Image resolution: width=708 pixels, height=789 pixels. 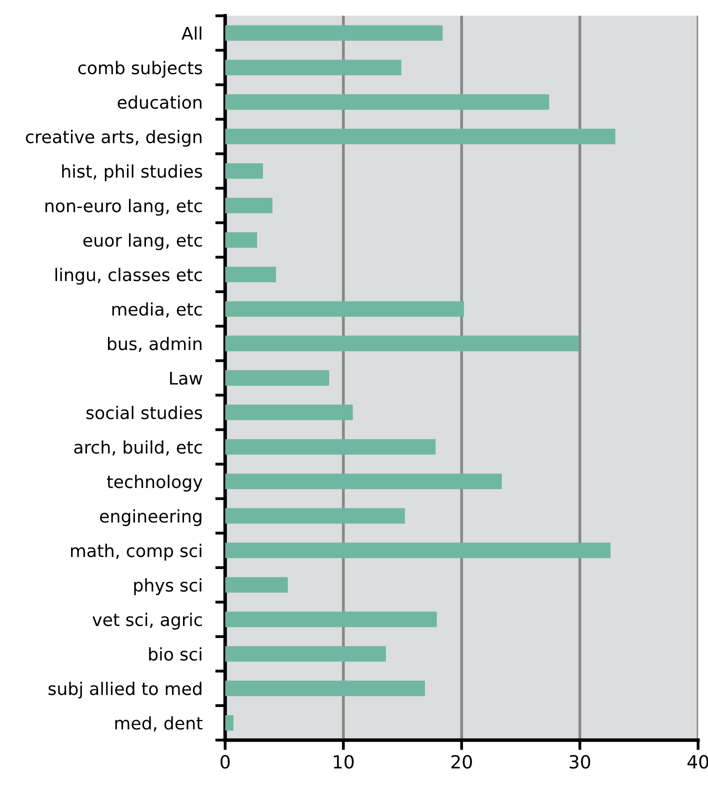 What do you see at coordinates (159, 724) in the screenshot?
I see `y-tick-label: med, dent` at bounding box center [159, 724].